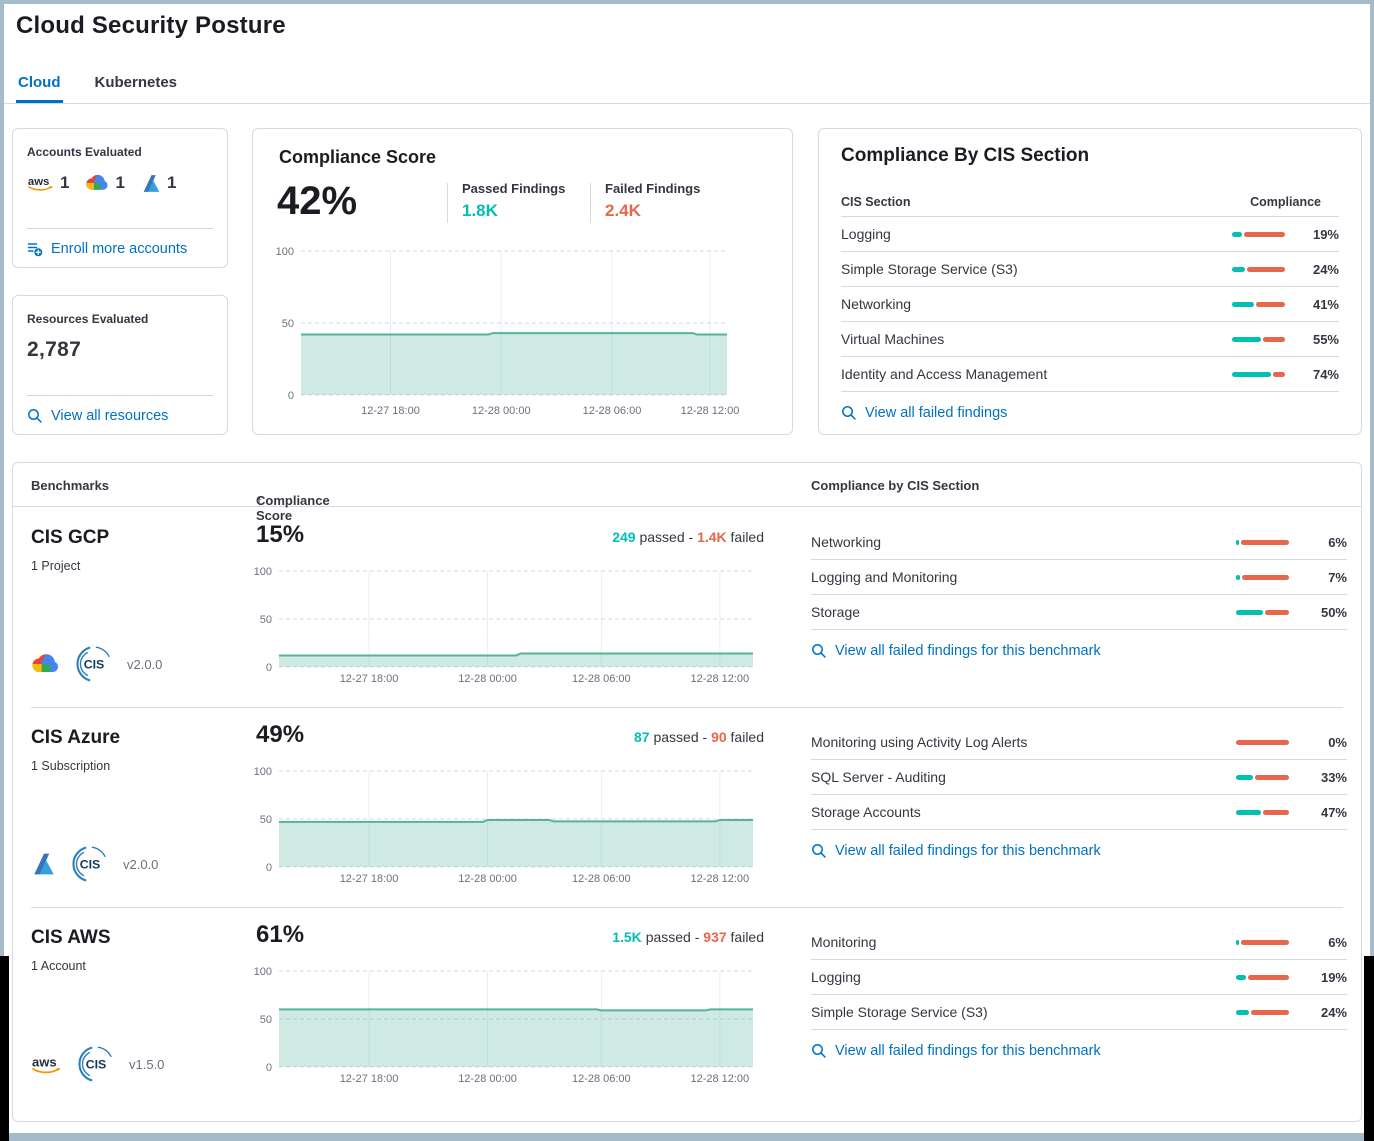 The image size is (1374, 1141). Describe the element at coordinates (1090, 304) in the screenshot. I see `cis-section-row: Networking 41%` at that location.